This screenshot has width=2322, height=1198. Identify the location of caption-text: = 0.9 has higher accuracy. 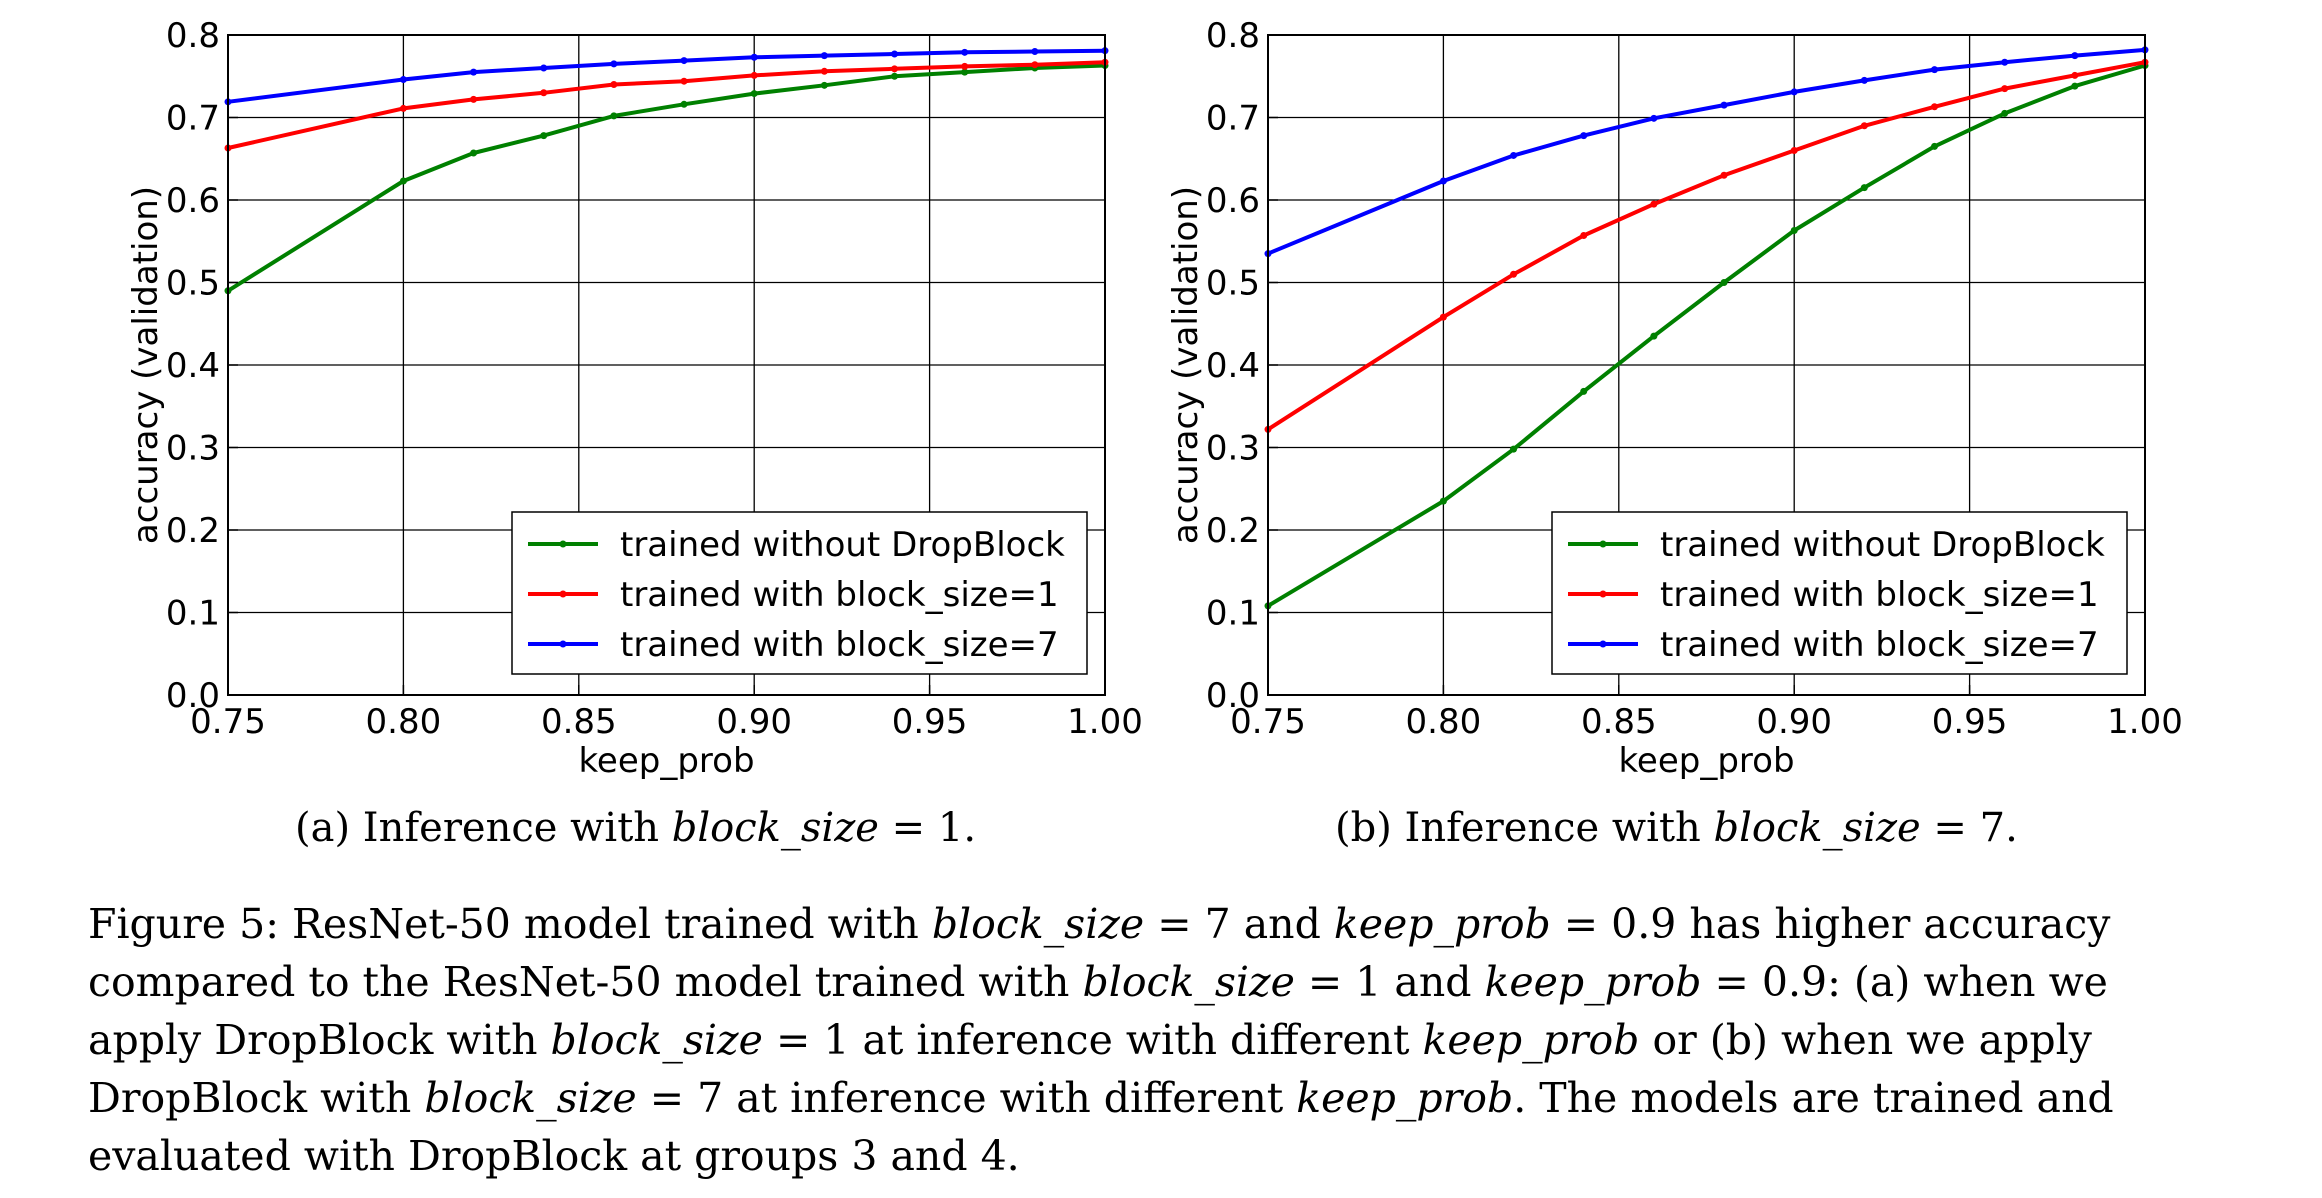
(1830, 924).